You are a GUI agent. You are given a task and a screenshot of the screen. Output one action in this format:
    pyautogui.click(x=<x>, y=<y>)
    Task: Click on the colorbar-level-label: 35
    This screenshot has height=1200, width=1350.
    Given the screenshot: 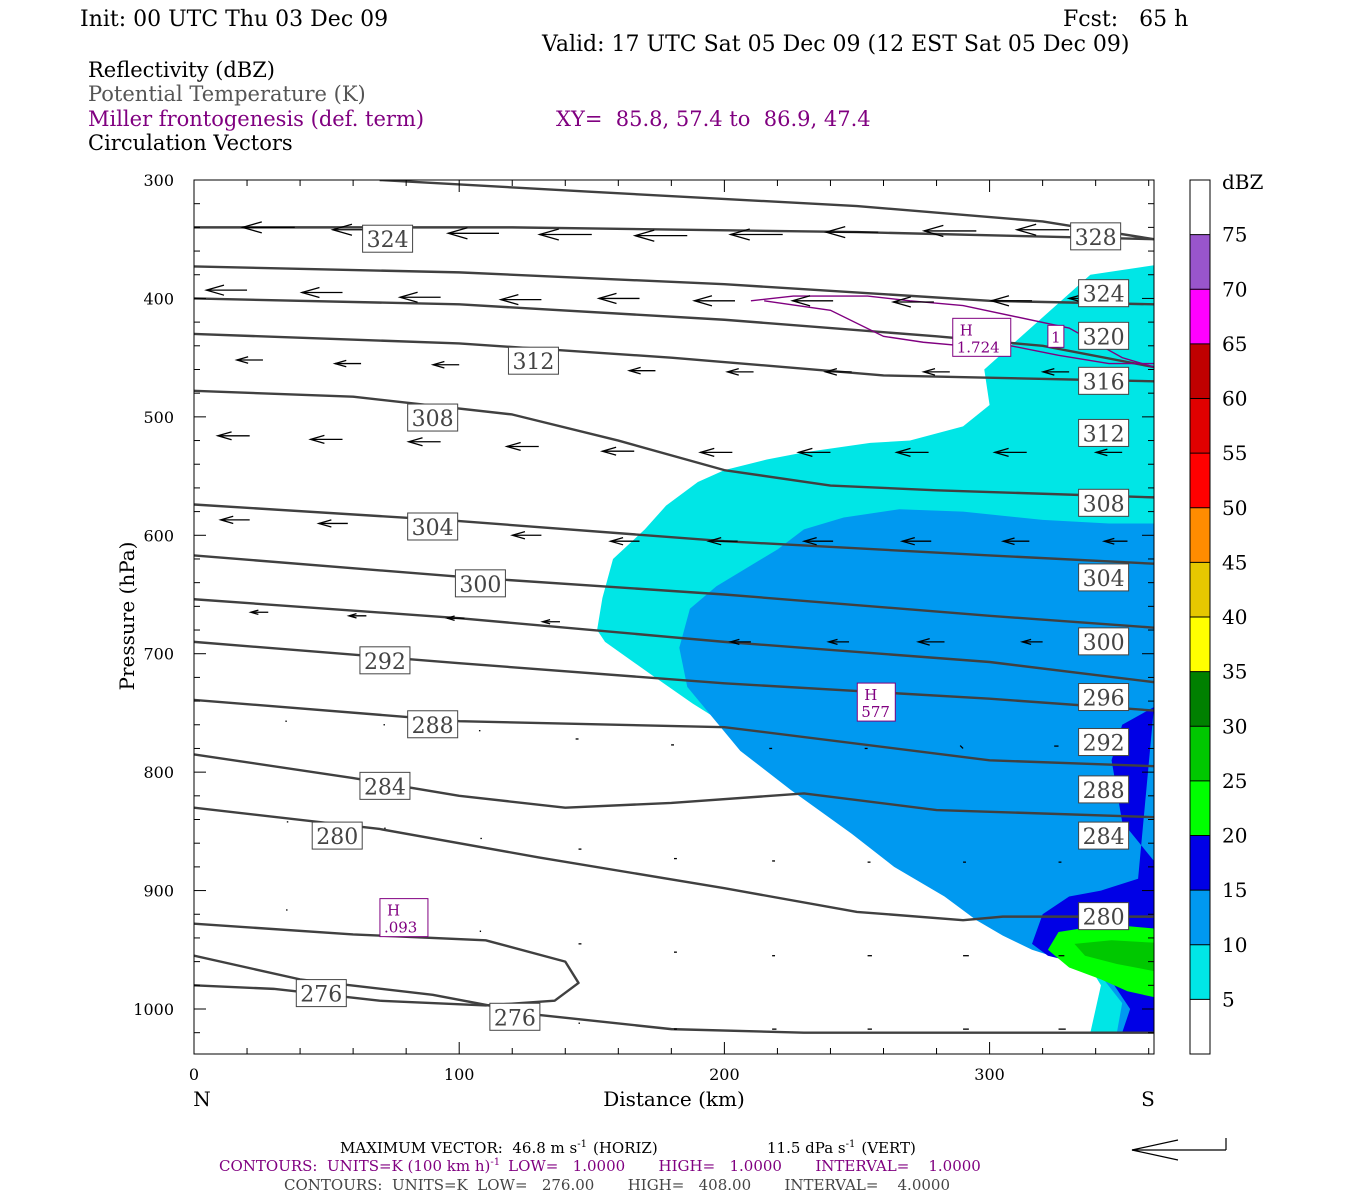 What is the action you would take?
    pyautogui.click(x=1234, y=672)
    